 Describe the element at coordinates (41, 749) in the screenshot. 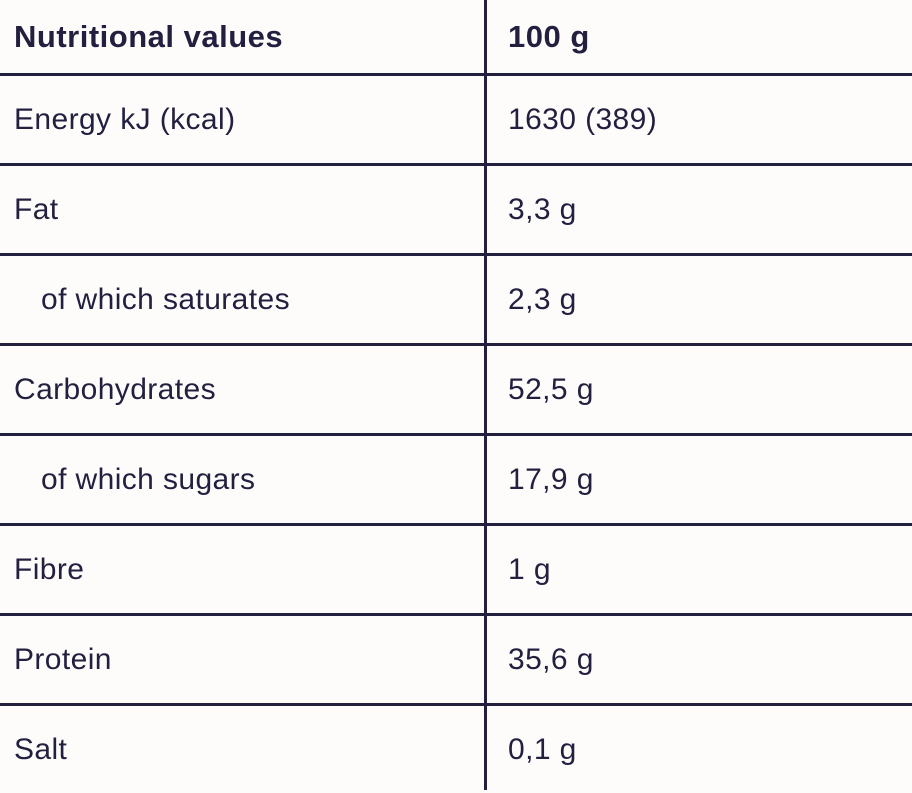

I see `row-label: Salt` at that location.